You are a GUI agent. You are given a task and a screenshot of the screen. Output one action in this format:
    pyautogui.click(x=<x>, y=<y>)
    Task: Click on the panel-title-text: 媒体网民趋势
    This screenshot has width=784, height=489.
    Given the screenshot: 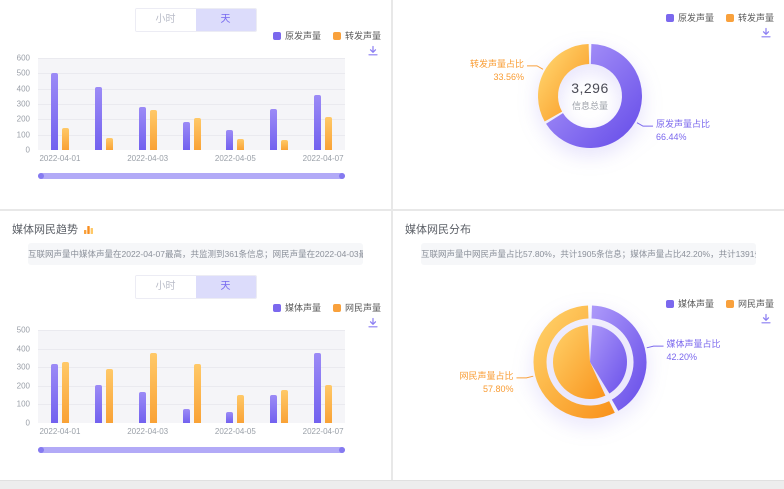 What is the action you would take?
    pyautogui.click(x=45, y=230)
    